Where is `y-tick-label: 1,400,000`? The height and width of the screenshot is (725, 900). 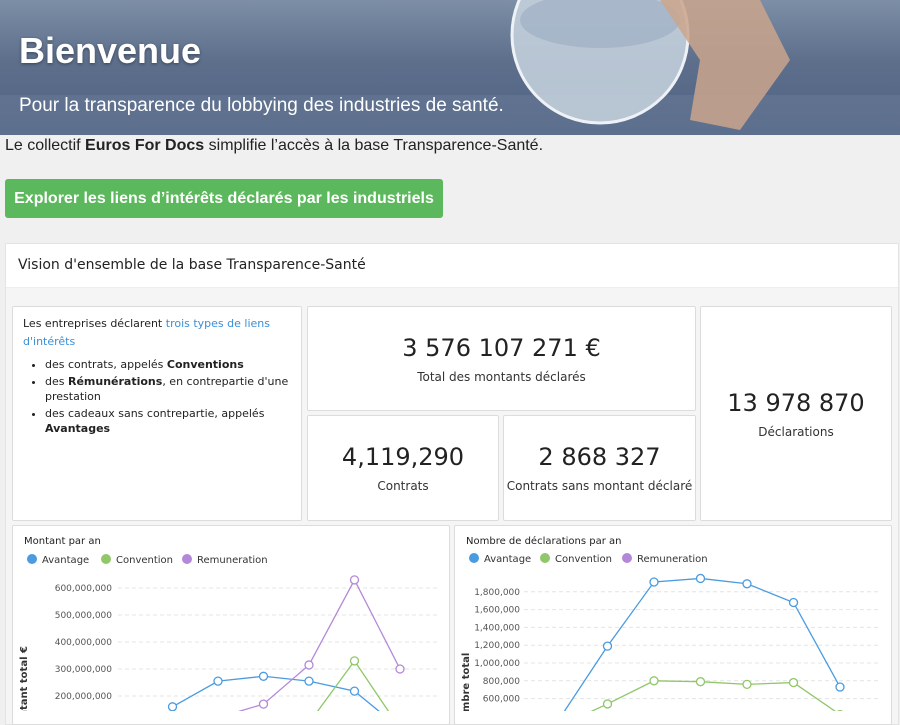 y-tick-label: 1,400,000 is located at coordinates (497, 628).